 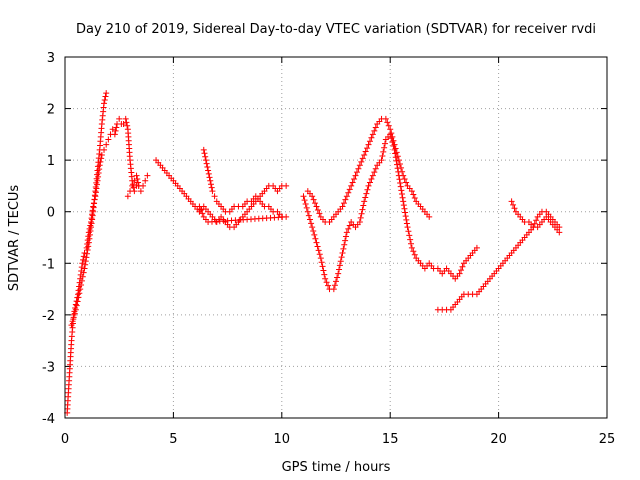 What do you see at coordinates (103, 265) in the screenshot?
I see `series-seg1` at bounding box center [103, 265].